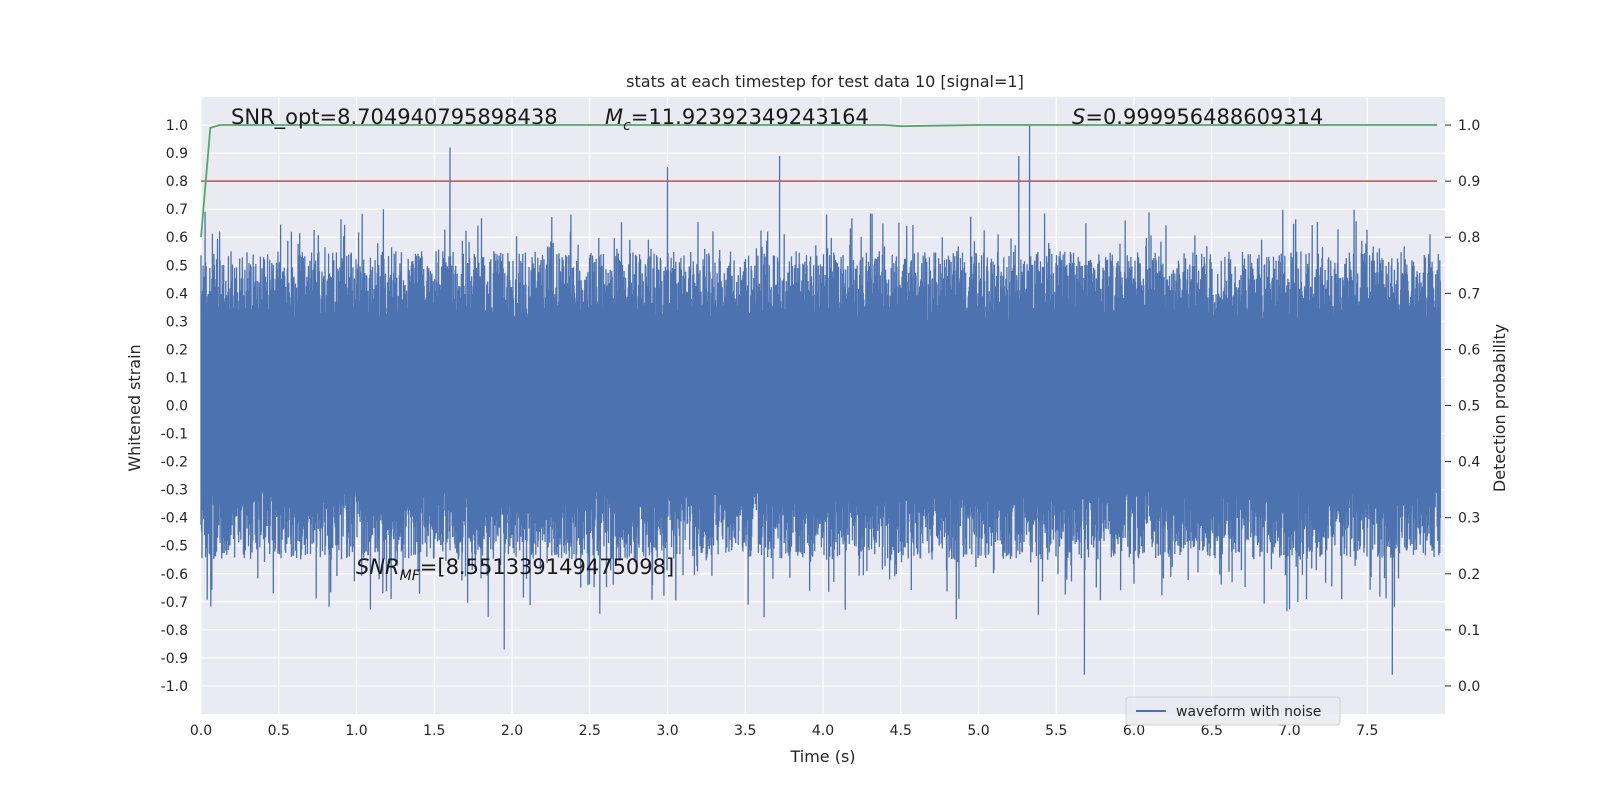  Describe the element at coordinates (279, 731) in the screenshot. I see `x-tick-label: 0.5` at that location.